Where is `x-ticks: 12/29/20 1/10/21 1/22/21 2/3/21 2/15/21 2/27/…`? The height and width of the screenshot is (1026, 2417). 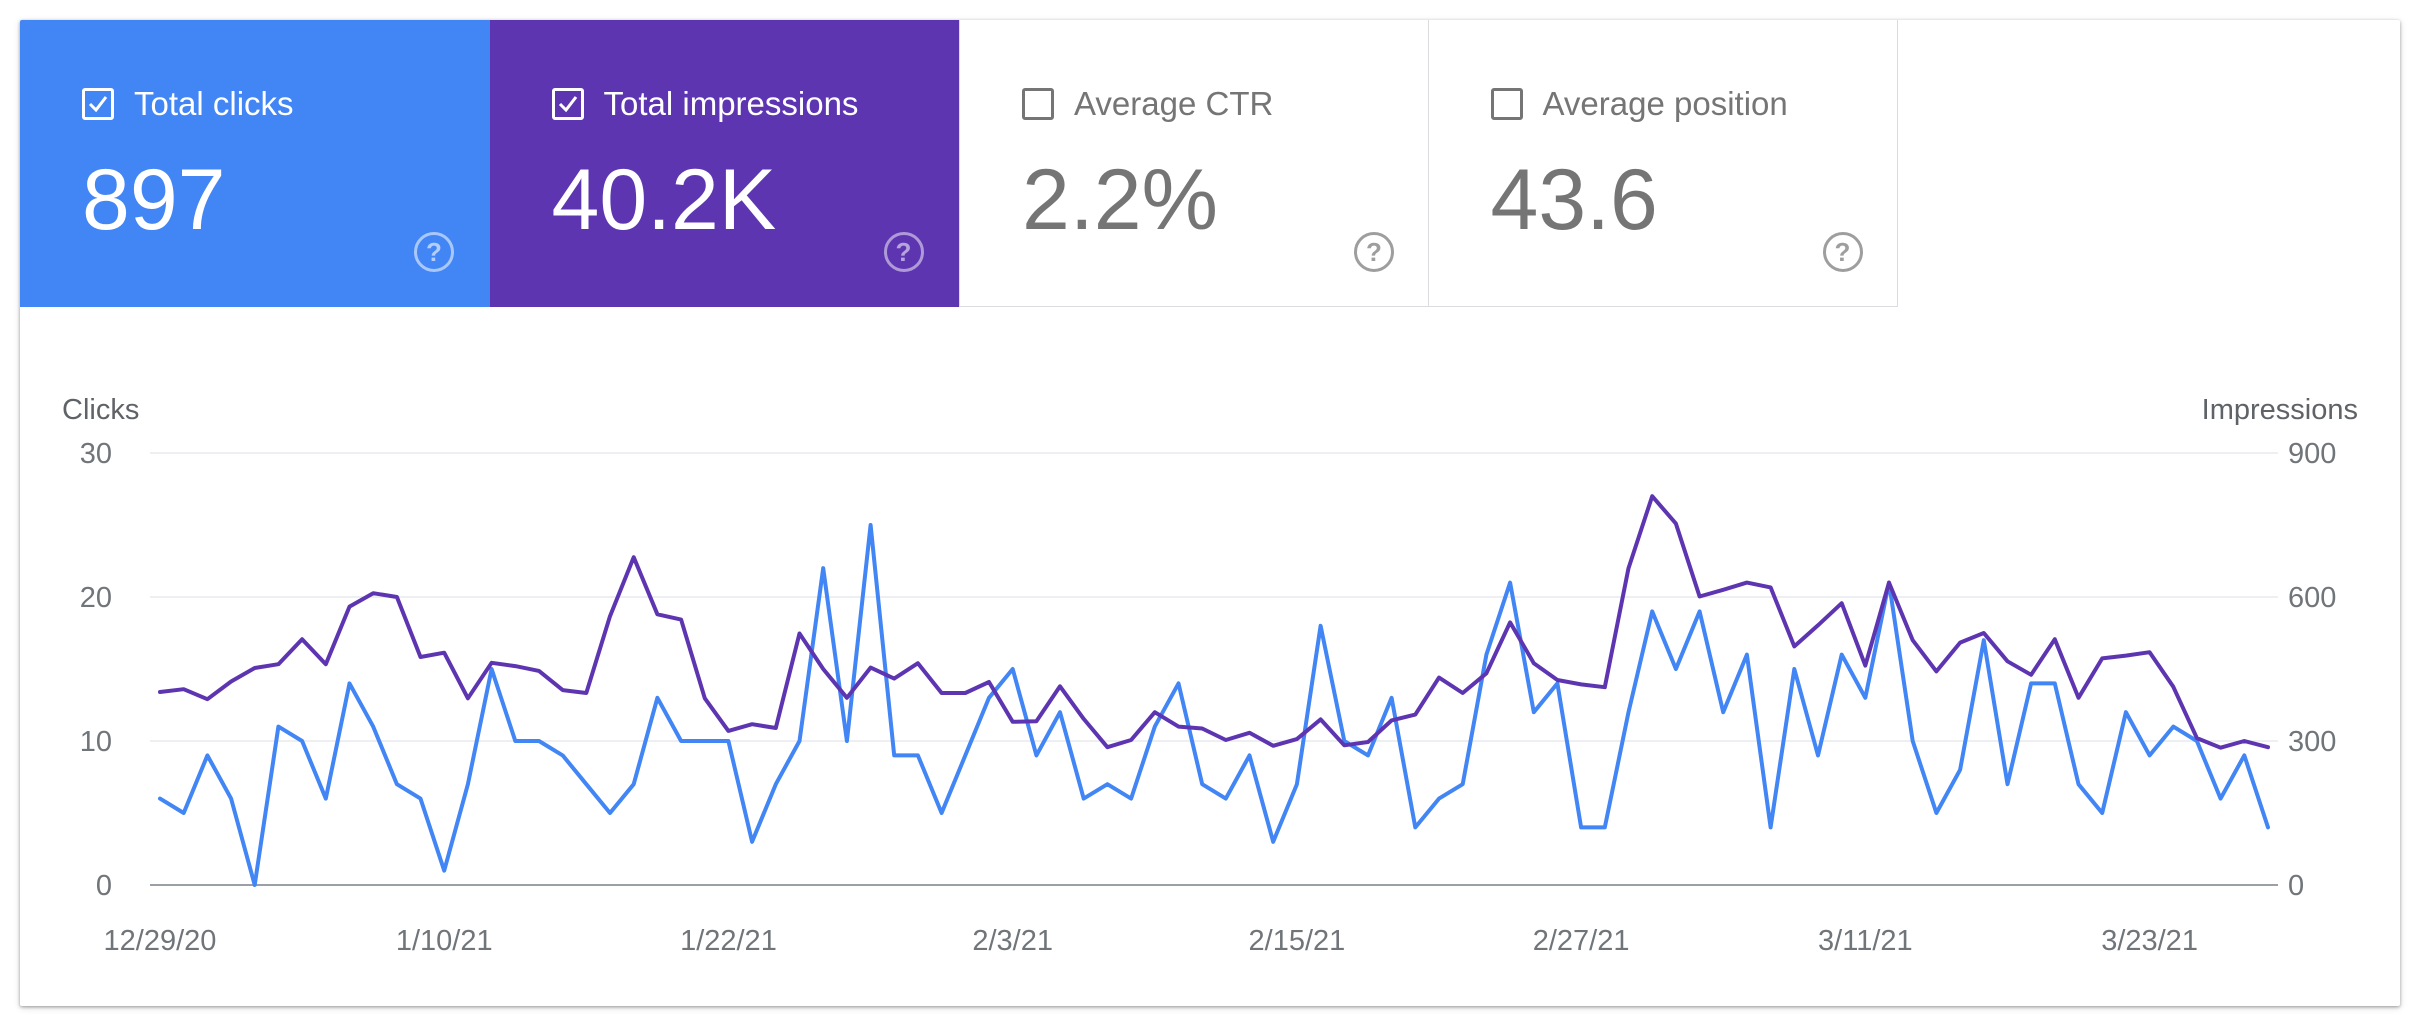 x-ticks: 12/29/20 1/10/21 1/22/21 2/3/21 2/15/21 2/27/… is located at coordinates (1151, 941).